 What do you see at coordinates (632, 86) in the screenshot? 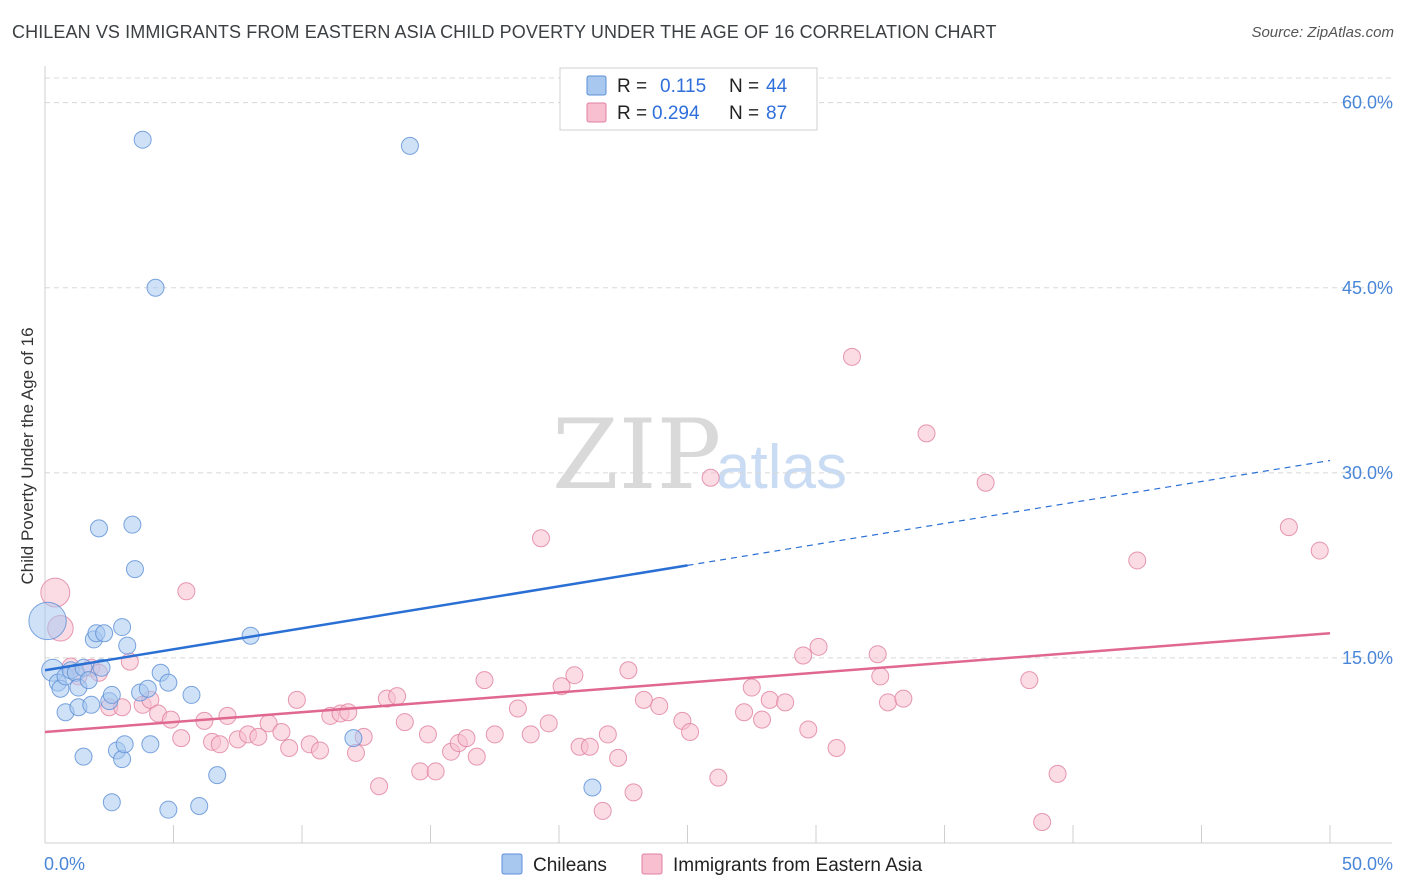
I see `legend-r-label-1: R =` at bounding box center [632, 86].